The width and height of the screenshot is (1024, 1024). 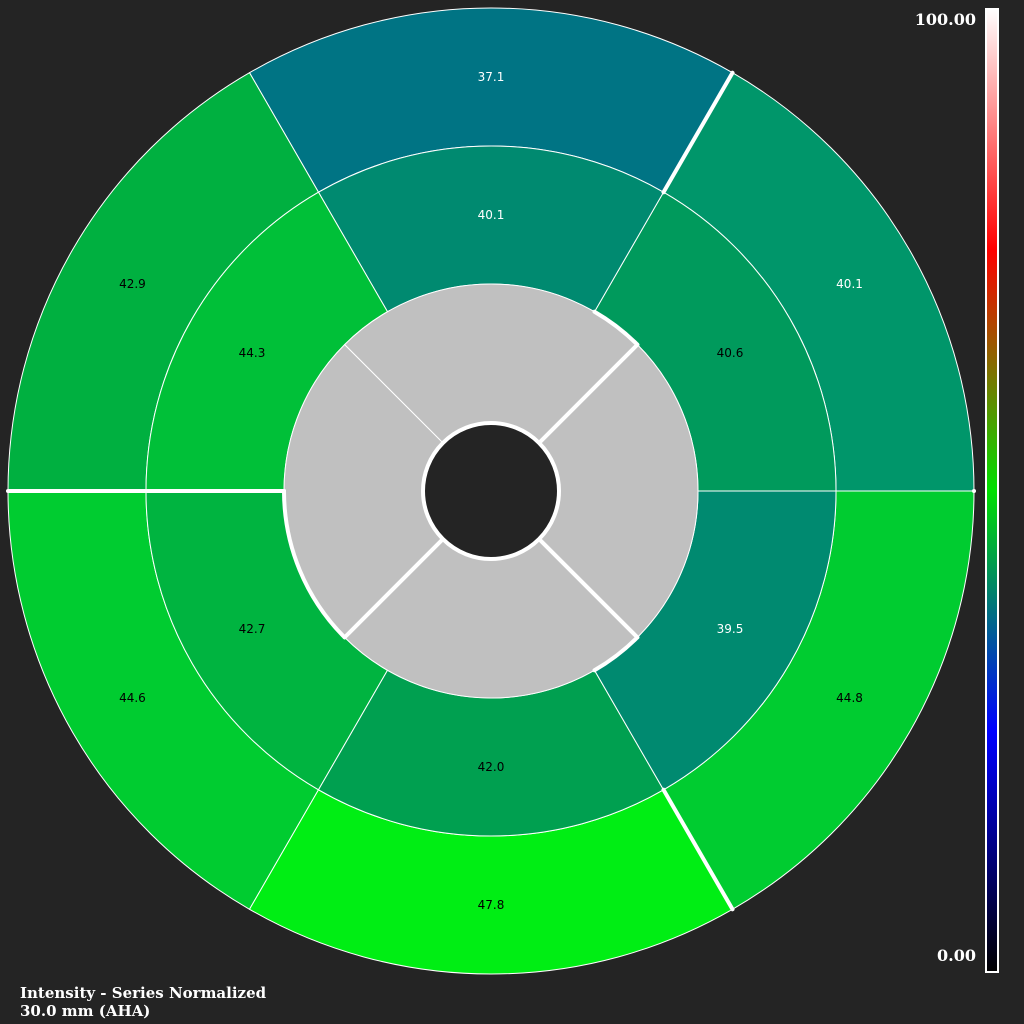 What do you see at coordinates (698, 132) in the screenshot?
I see `boundary-basal-lad-lcx` at bounding box center [698, 132].